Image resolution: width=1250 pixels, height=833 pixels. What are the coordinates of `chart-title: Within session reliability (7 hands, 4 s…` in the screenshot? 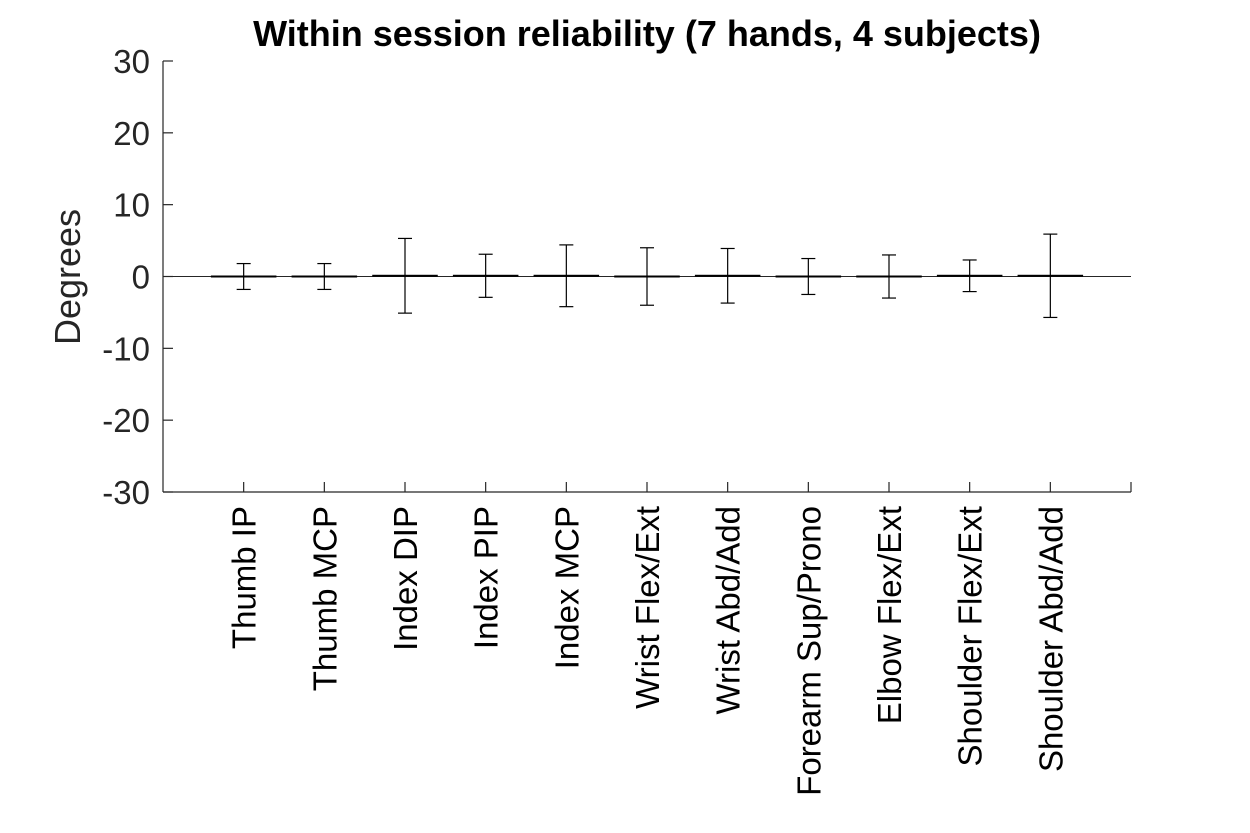 It's located at (647, 33).